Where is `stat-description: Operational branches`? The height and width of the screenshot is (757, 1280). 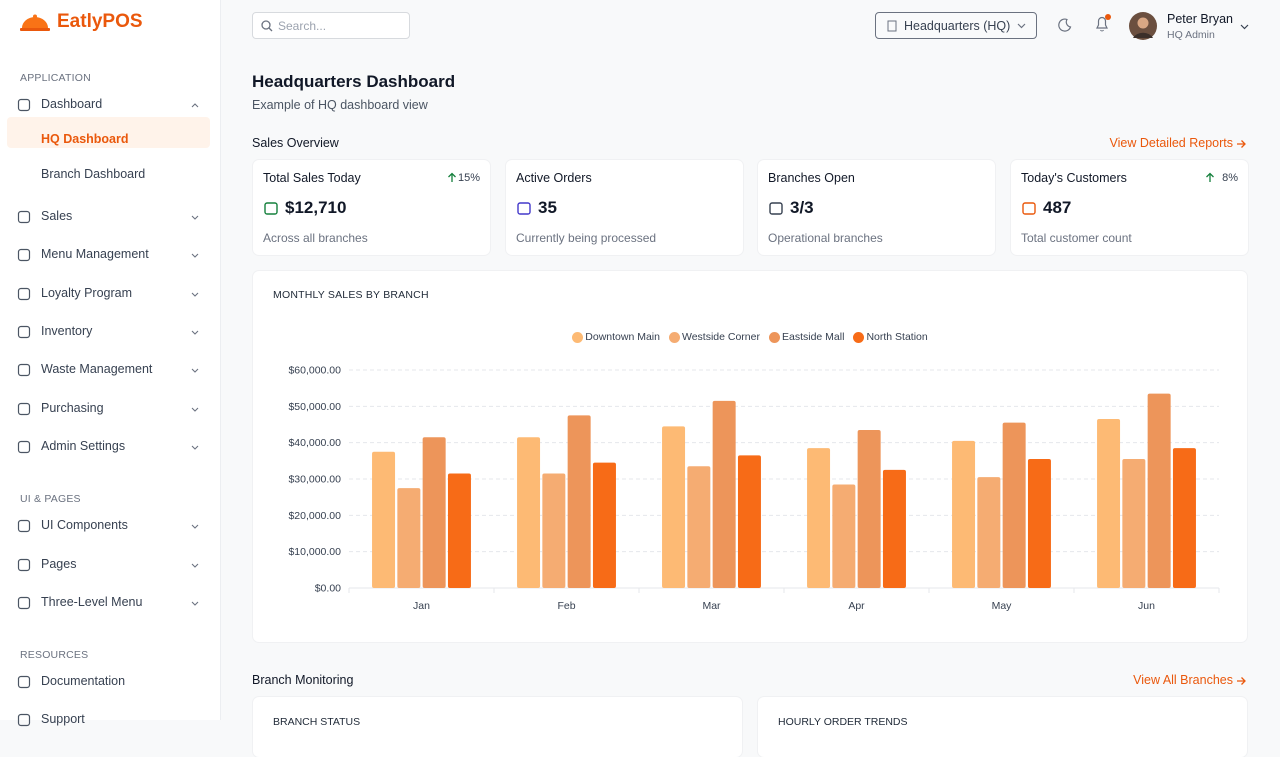 stat-description: Operational branches is located at coordinates (825, 238).